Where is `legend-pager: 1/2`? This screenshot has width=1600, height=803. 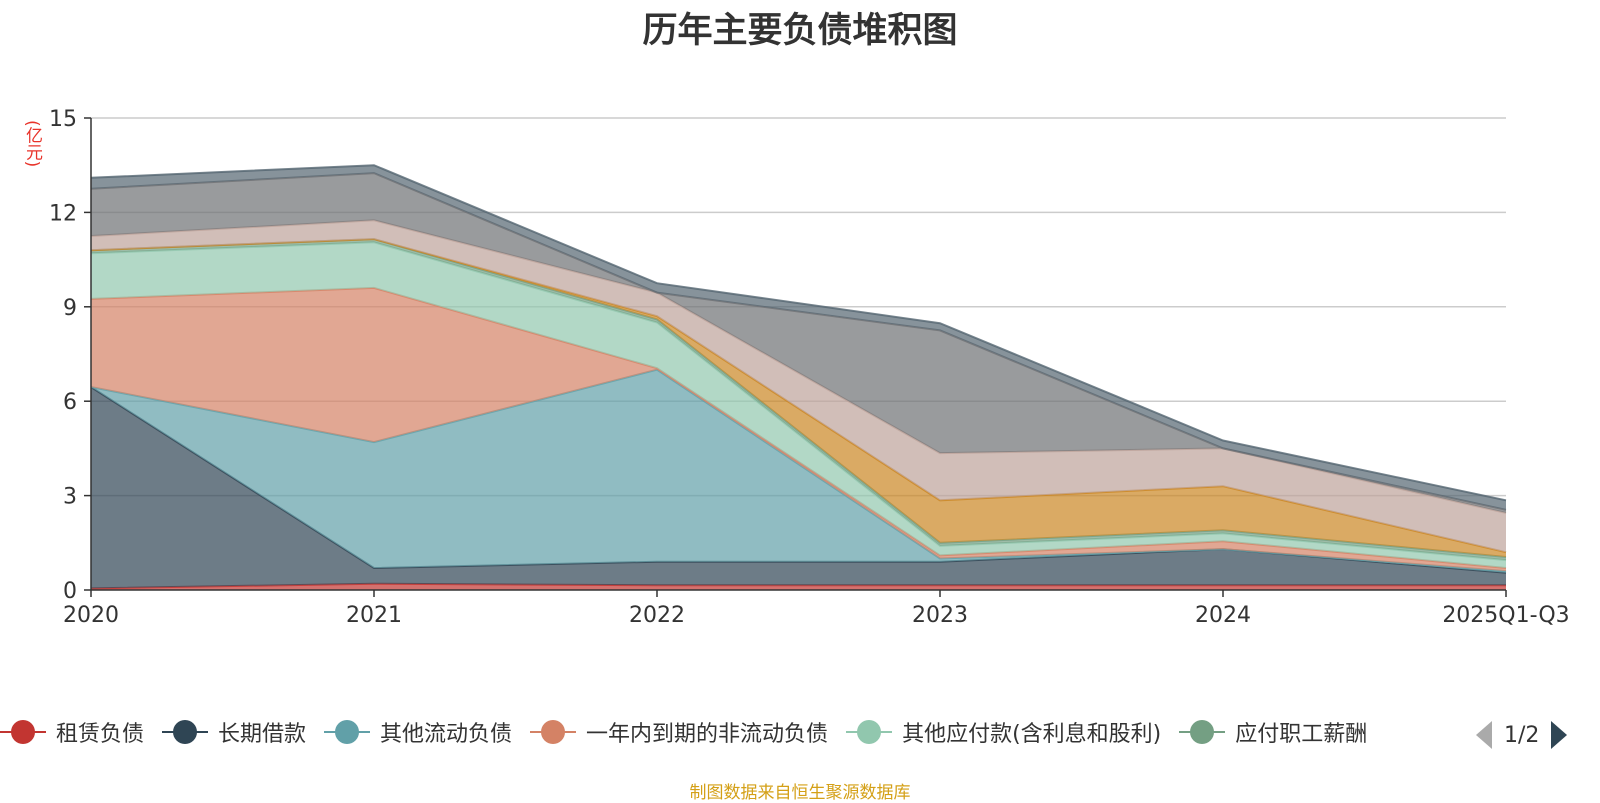 legend-pager: 1/2 is located at coordinates (1522, 735).